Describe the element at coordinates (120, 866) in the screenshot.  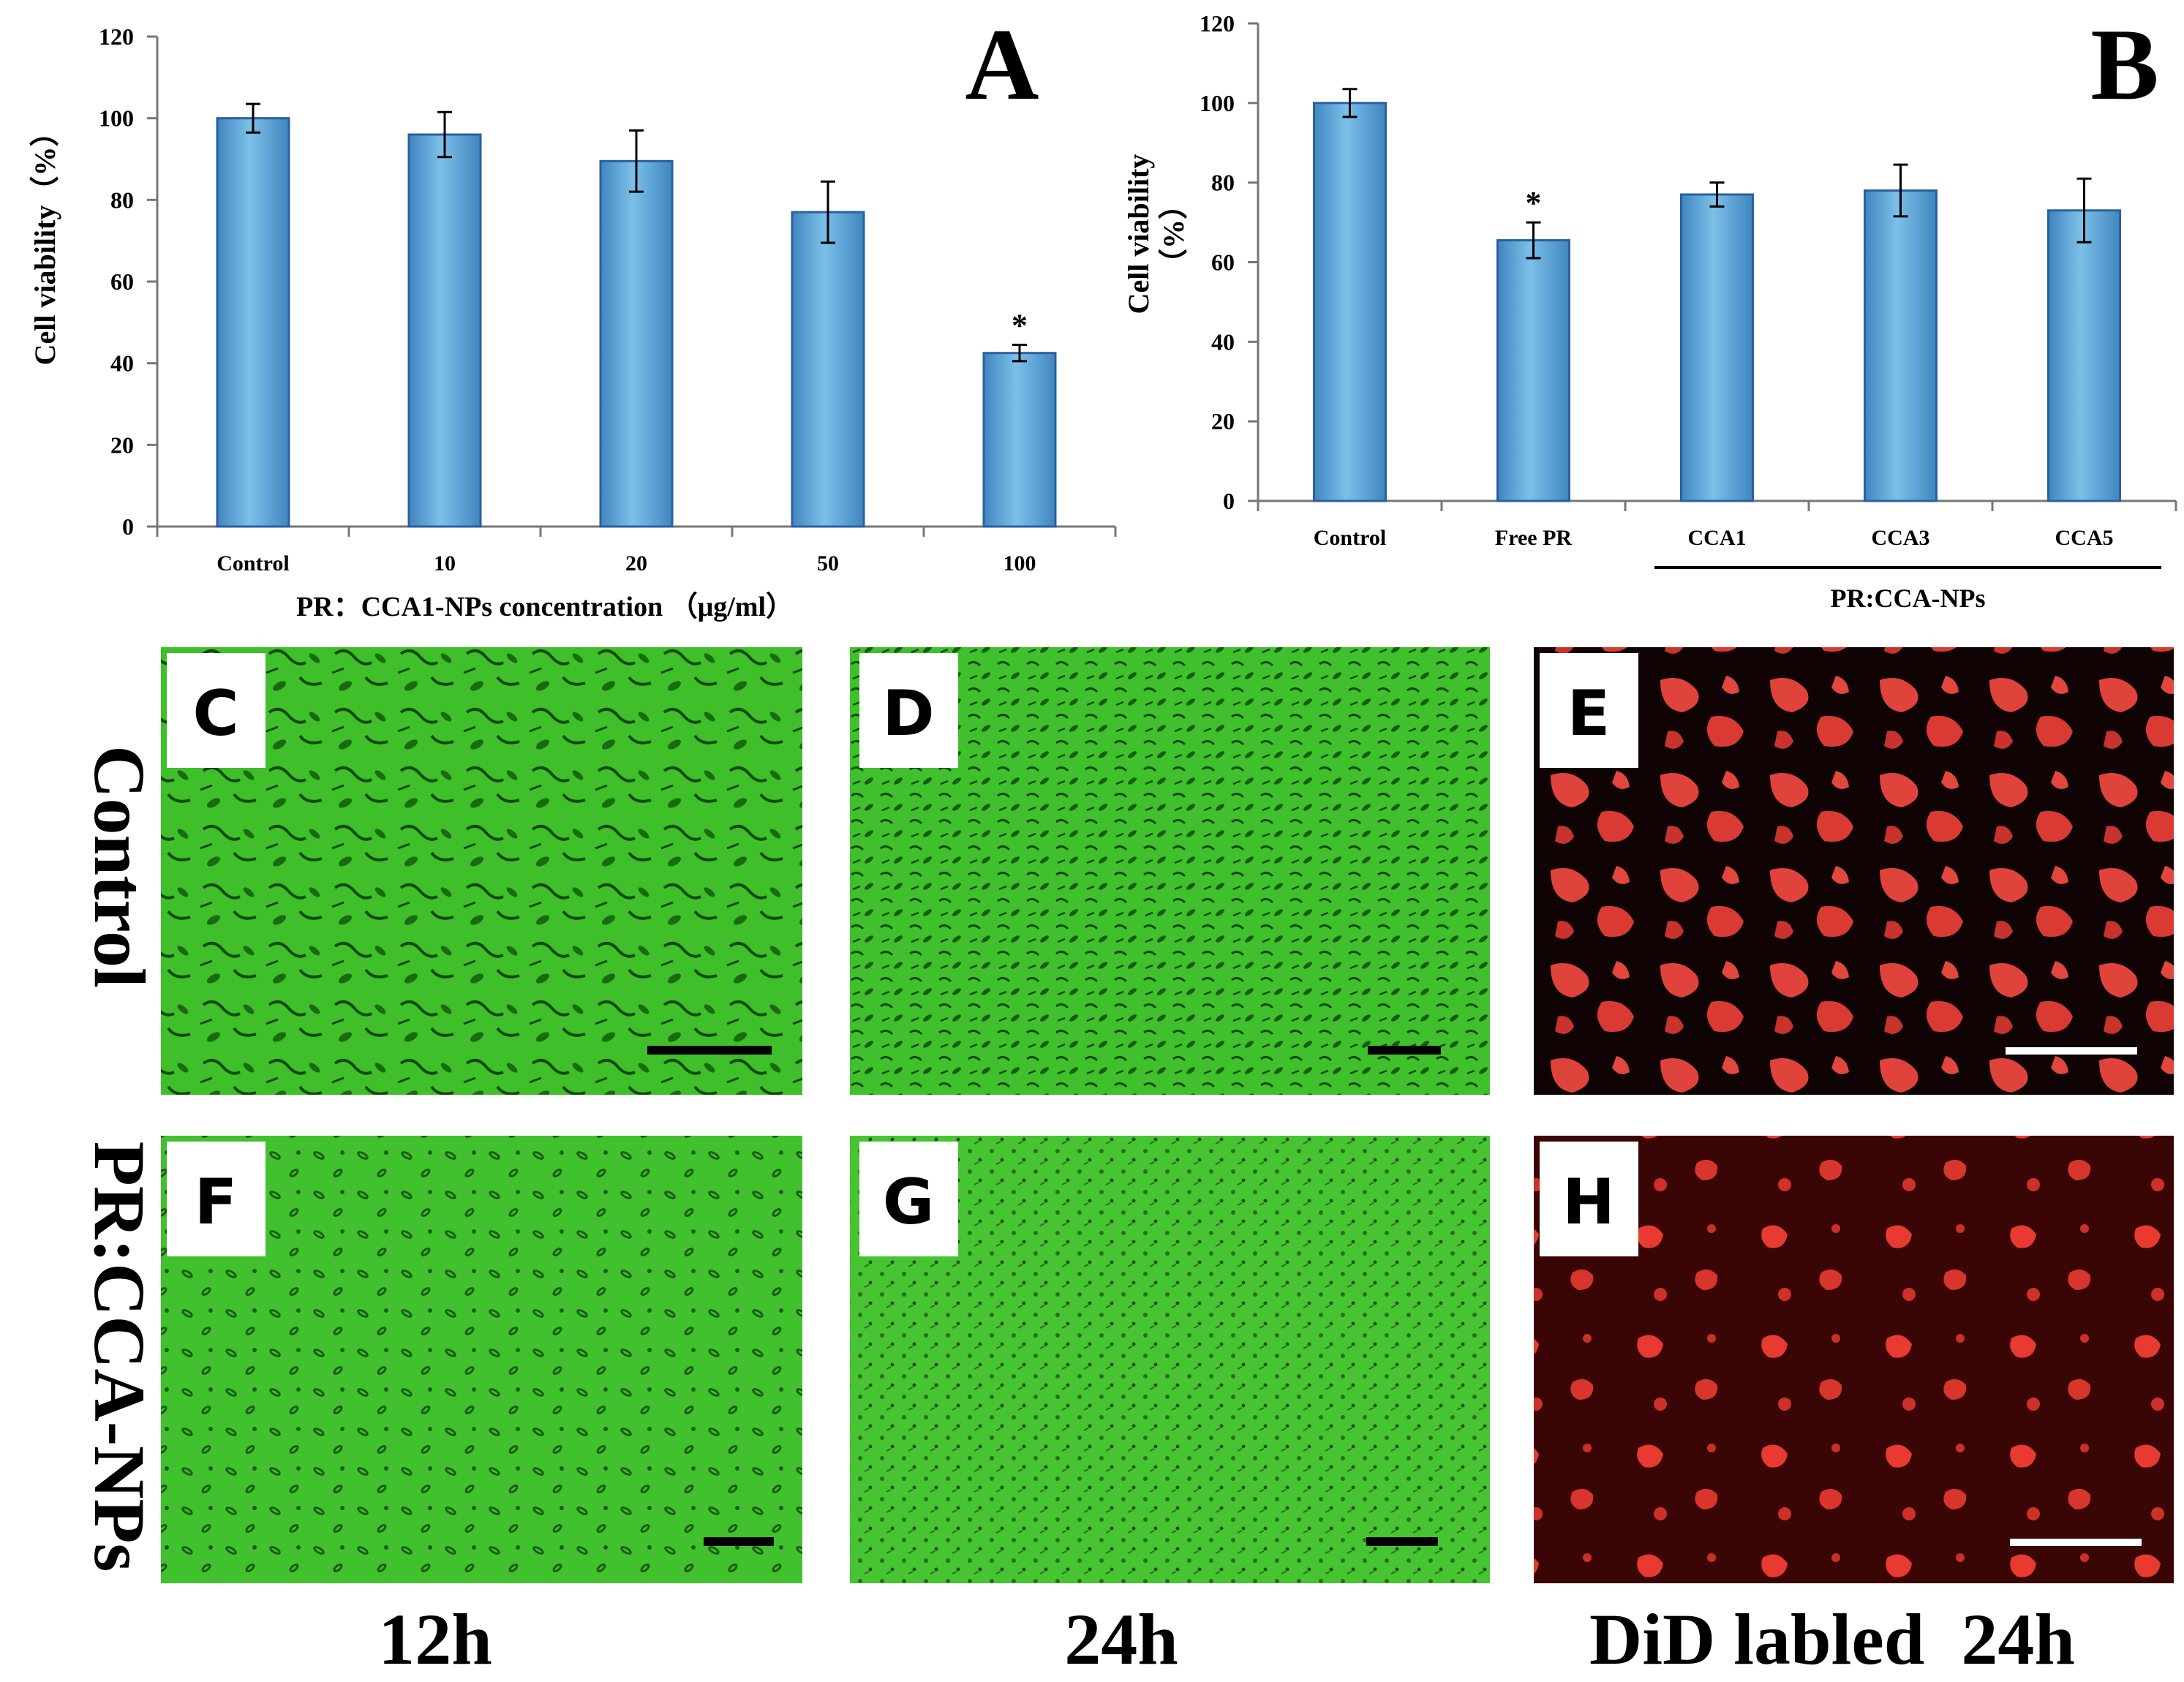
I see `row-label-control: Control` at that location.